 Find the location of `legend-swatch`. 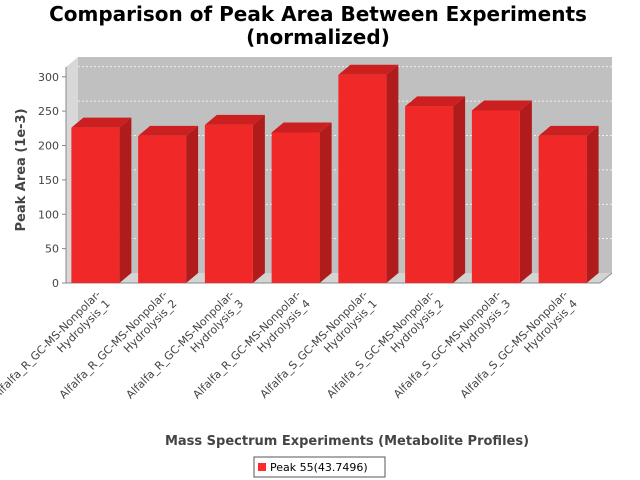

legend-swatch is located at coordinates (262, 467).